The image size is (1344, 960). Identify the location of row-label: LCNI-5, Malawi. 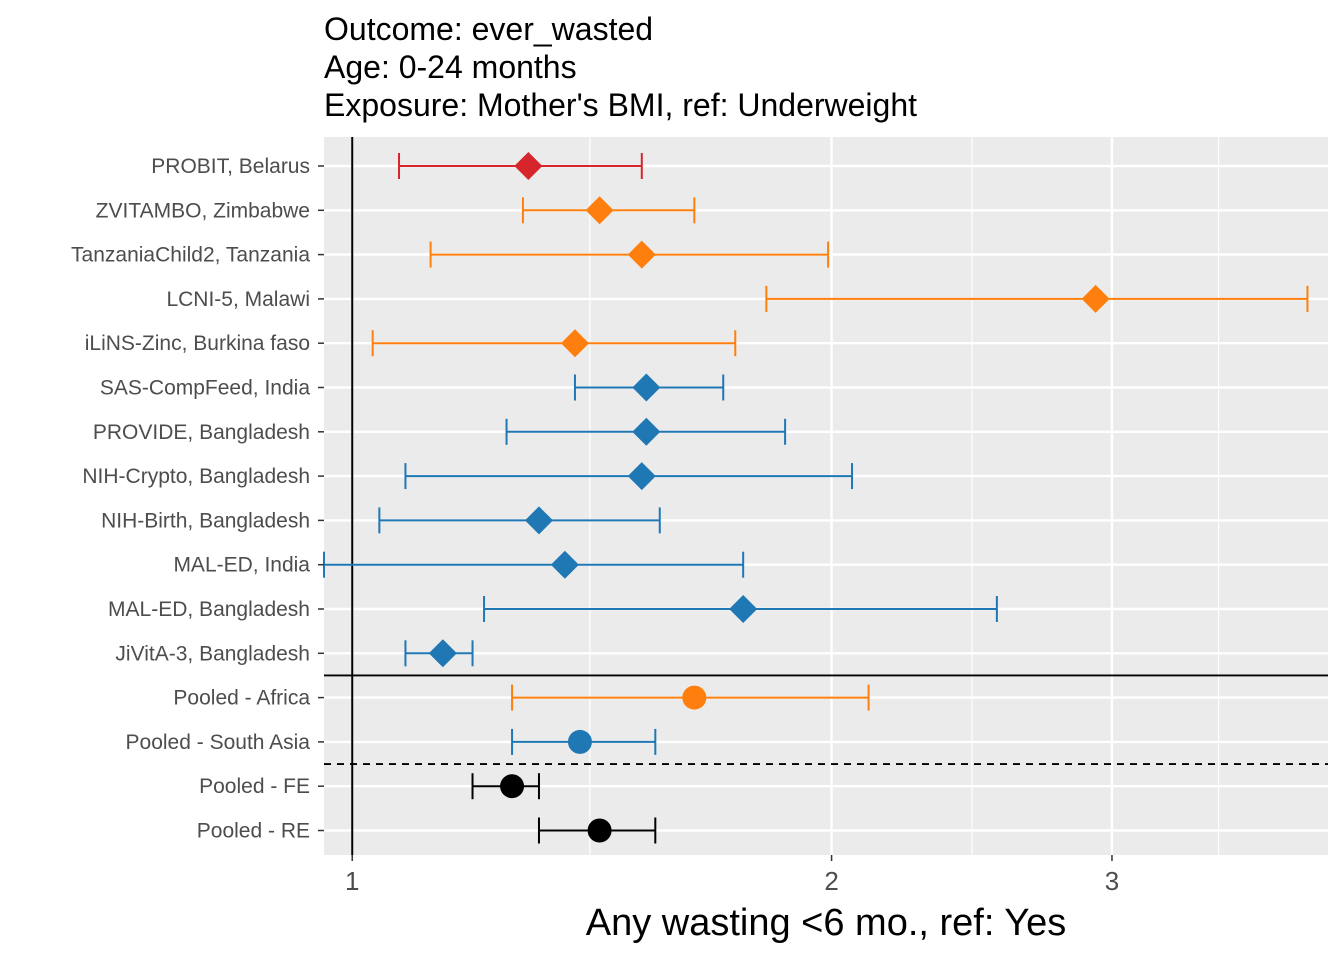
(238, 299).